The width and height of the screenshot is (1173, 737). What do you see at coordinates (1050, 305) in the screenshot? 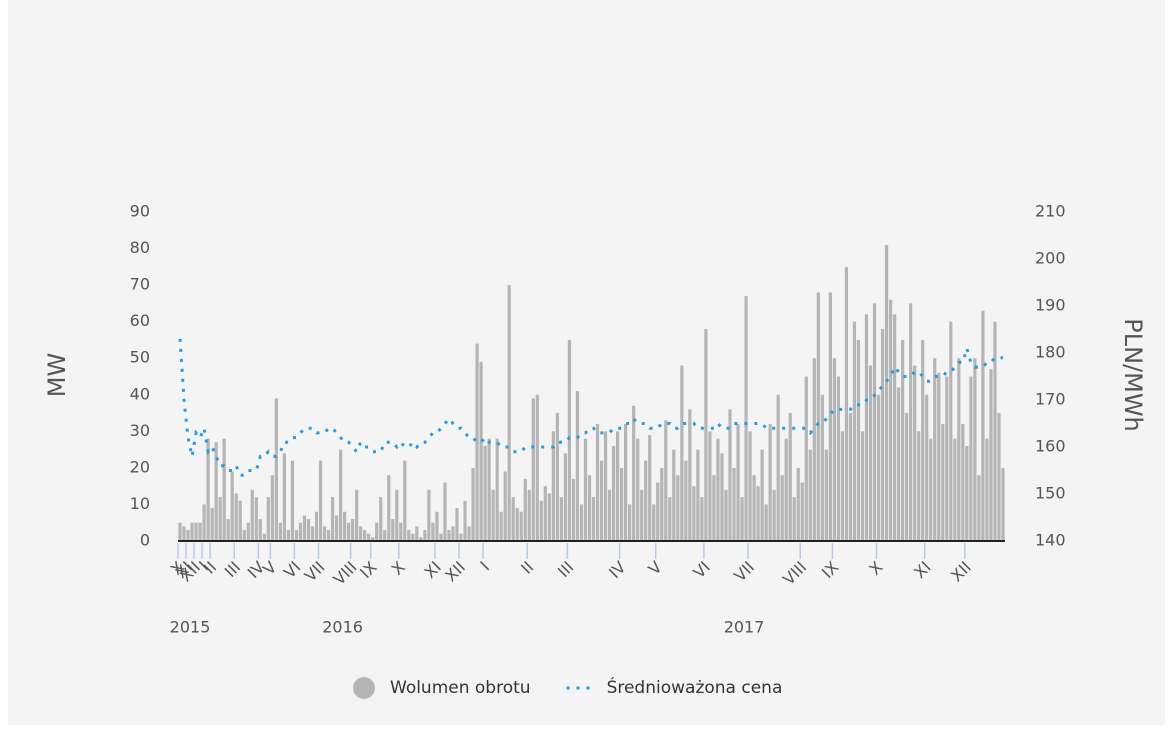
I see `y2-tick-label: 190` at bounding box center [1050, 305].